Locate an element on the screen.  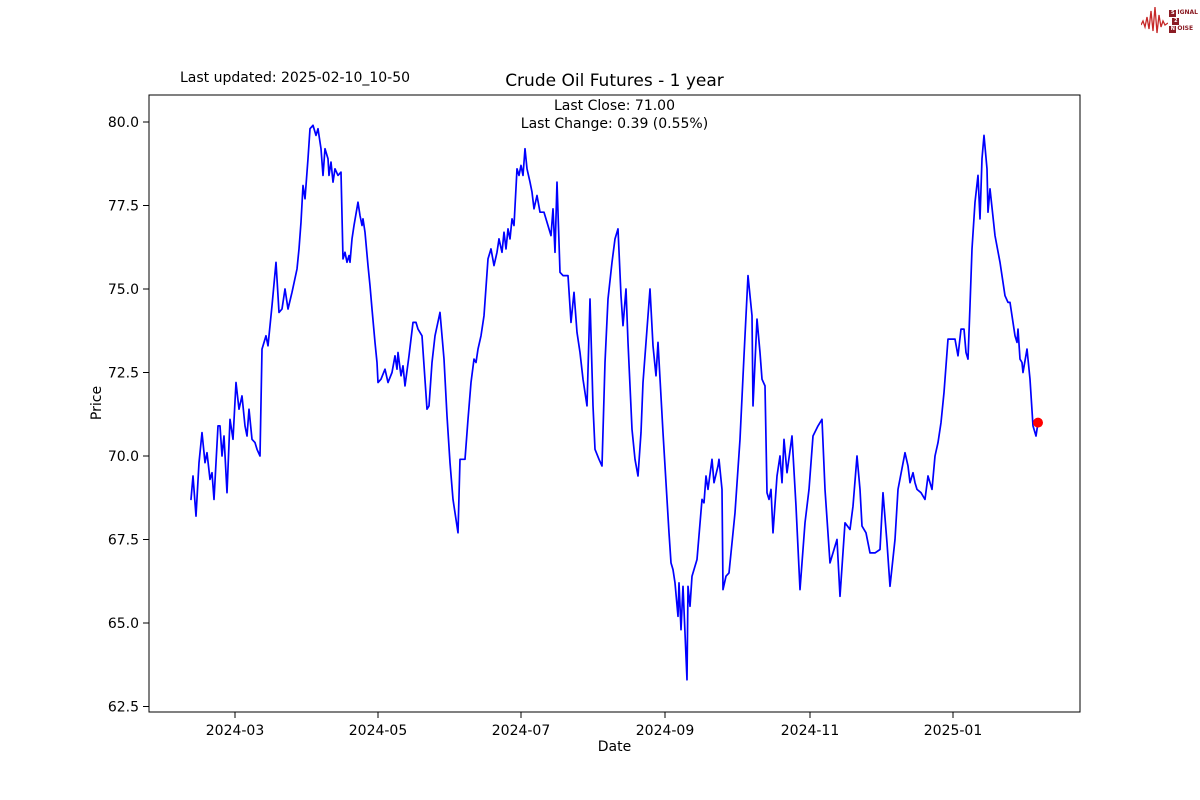
signal2noise-logo: S IGNAL 2 N OISE is located at coordinates (1169, 21).